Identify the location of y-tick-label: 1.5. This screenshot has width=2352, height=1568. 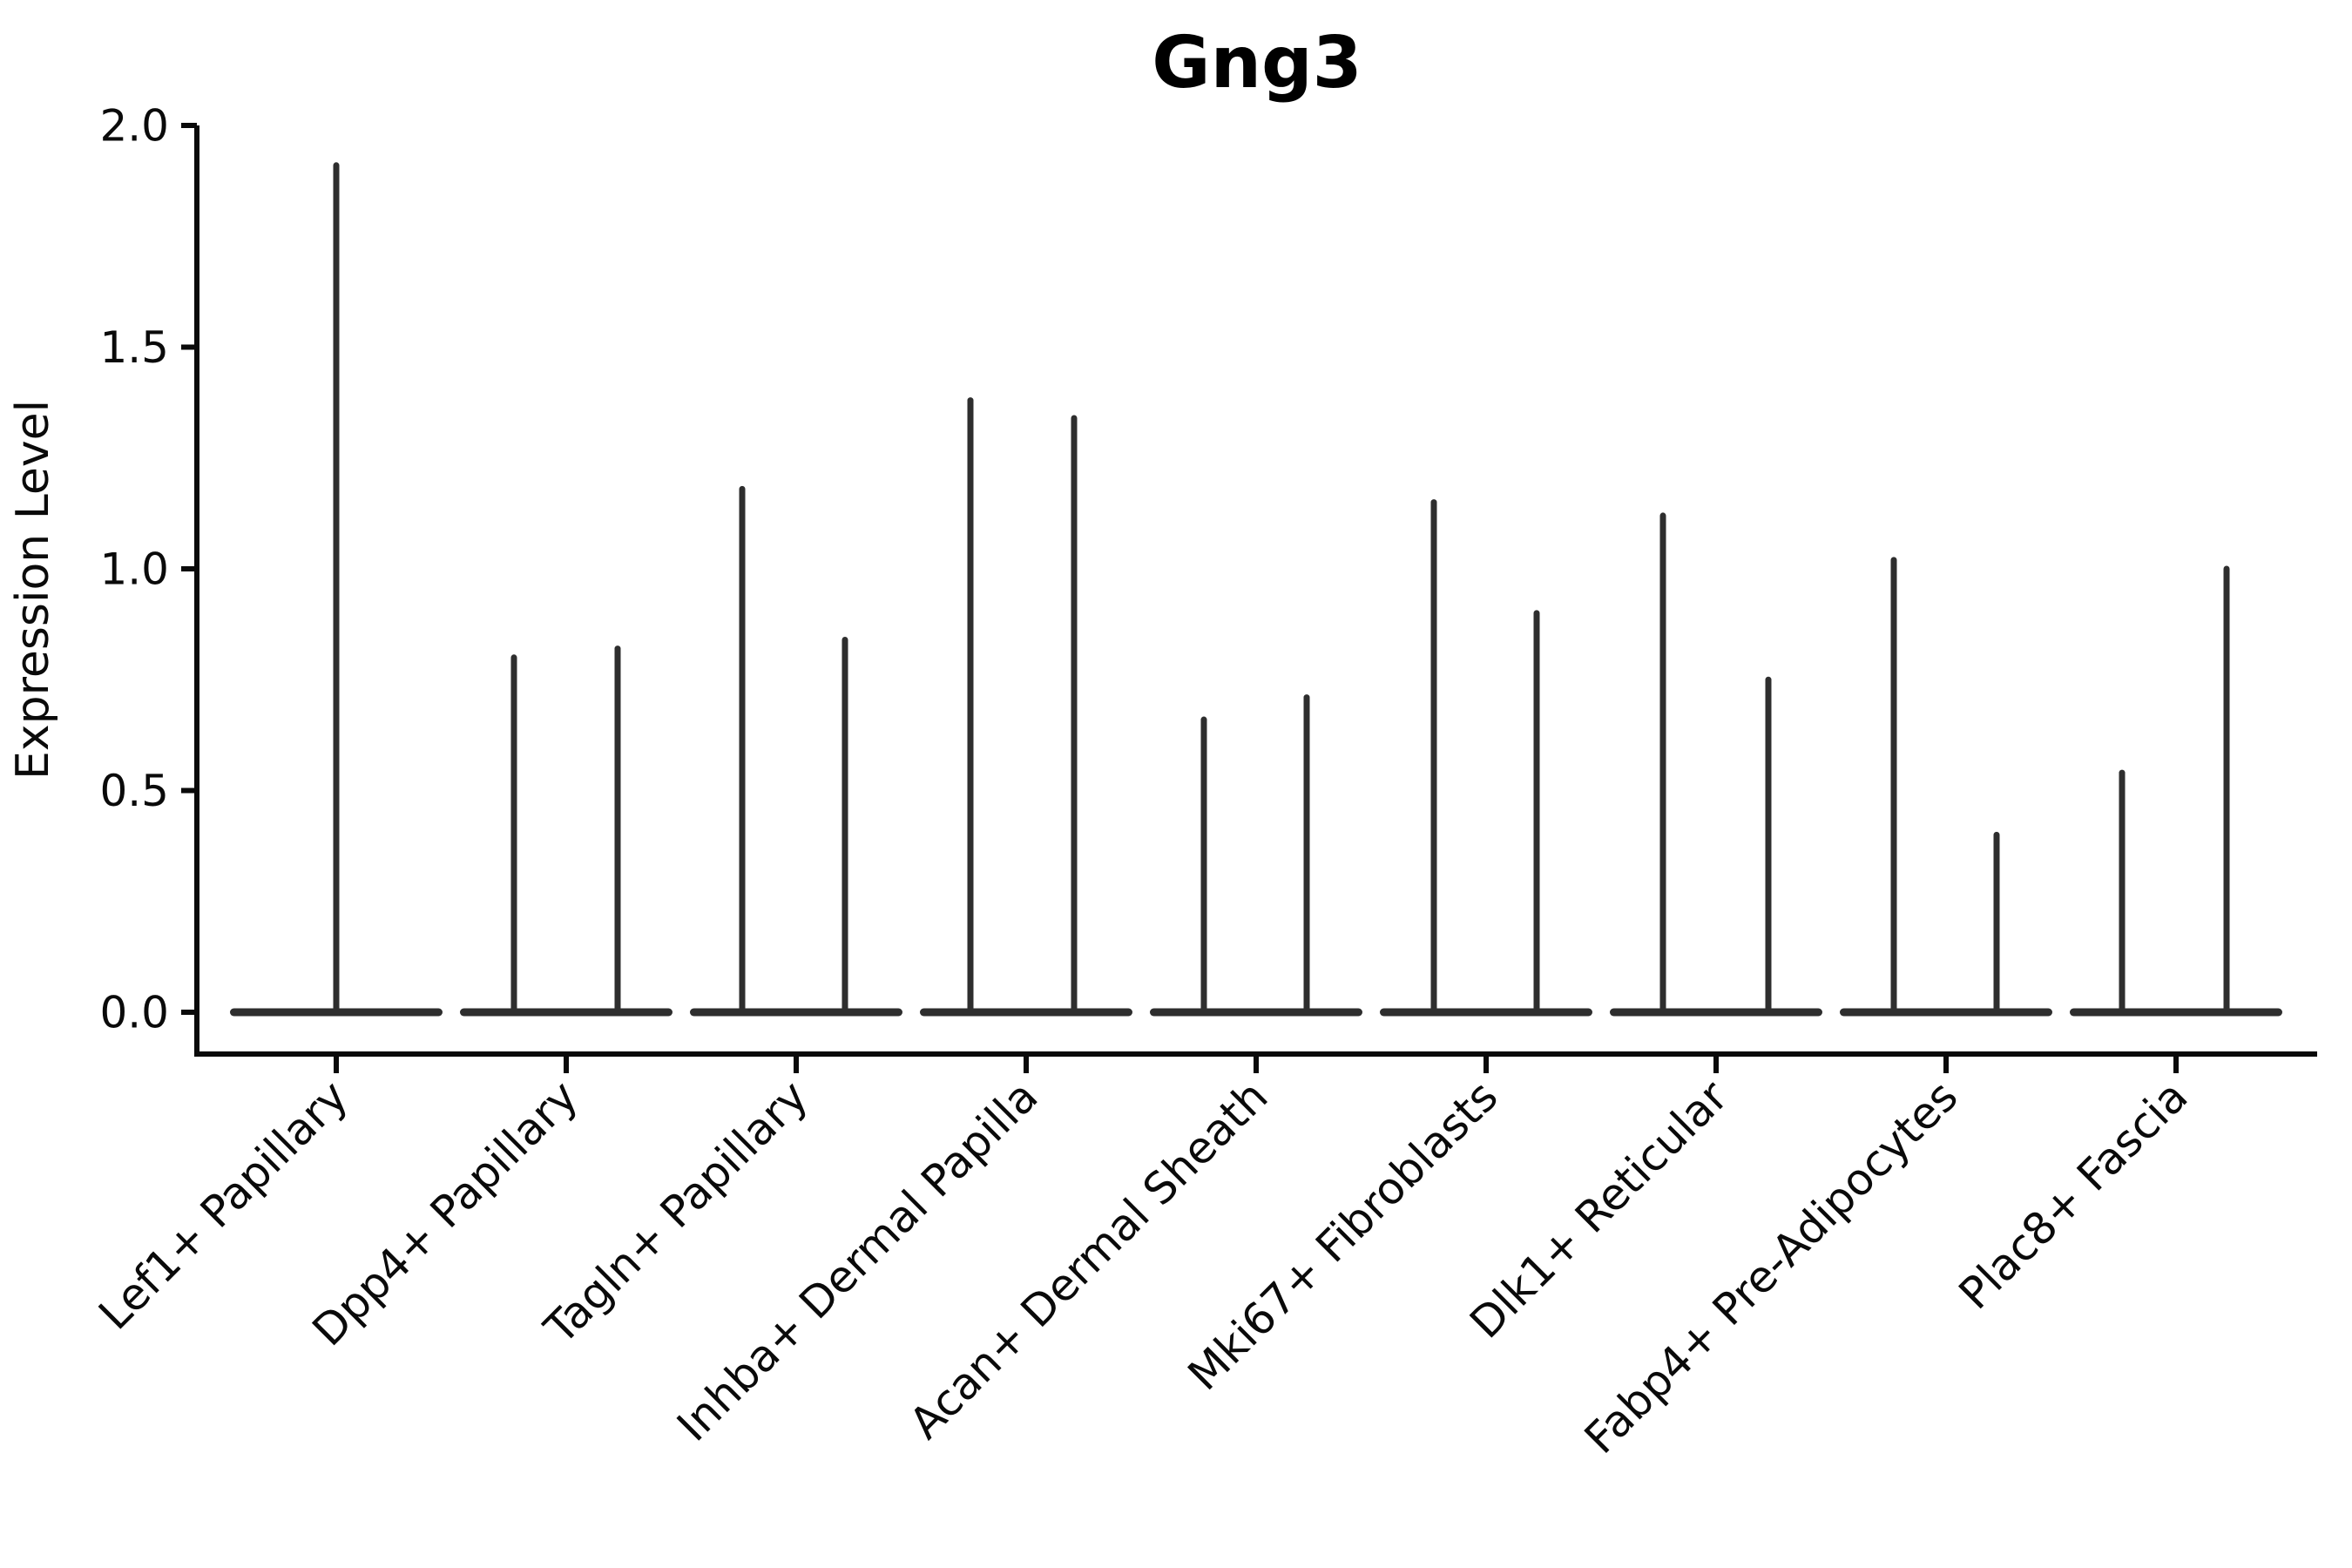
(134, 347).